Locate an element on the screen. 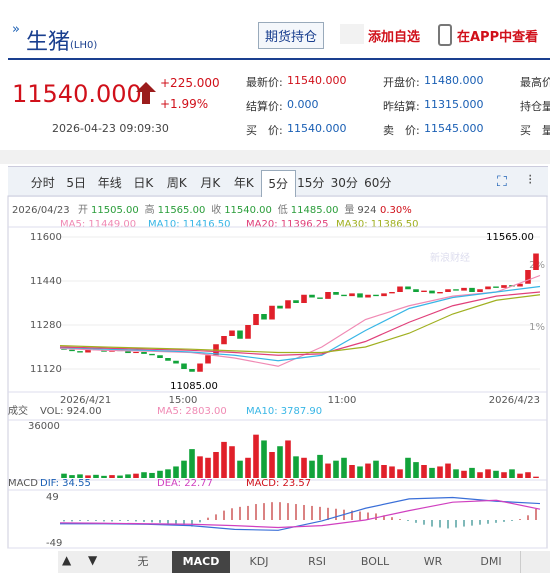 This screenshot has width=550, height=578. indicator-tab: MACD is located at coordinates (201, 562).